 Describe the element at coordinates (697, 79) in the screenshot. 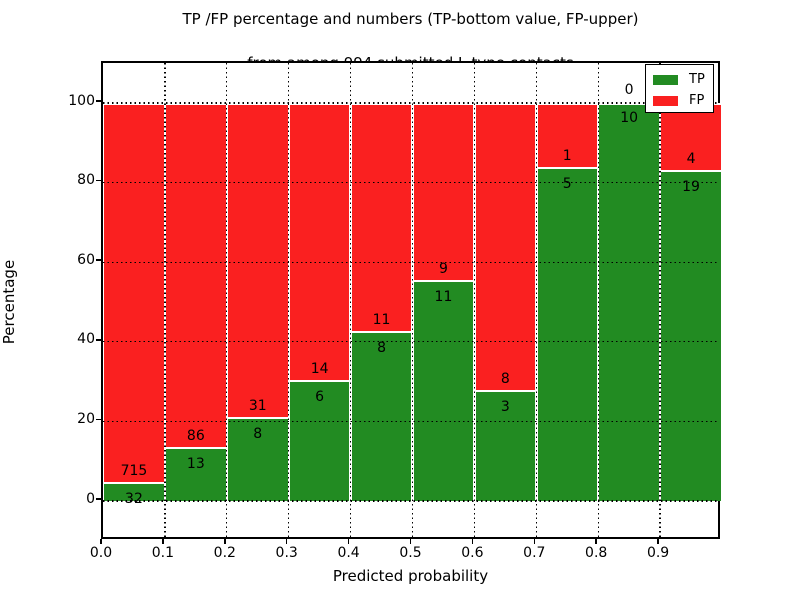

I see `legend-label-tp: TP` at that location.